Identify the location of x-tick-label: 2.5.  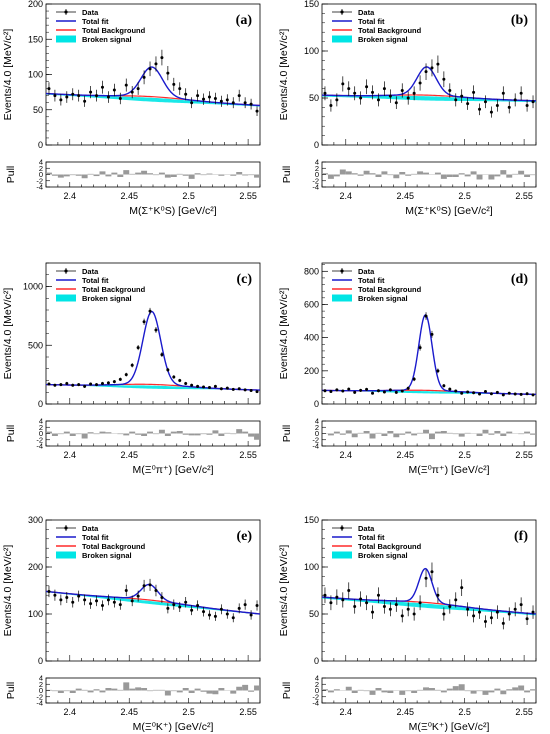
(464, 712).